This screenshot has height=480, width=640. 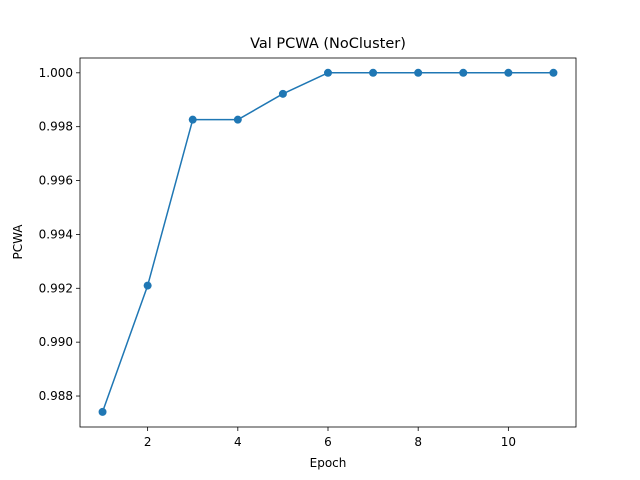 I want to click on x-tick-label: 4, so click(x=238, y=442).